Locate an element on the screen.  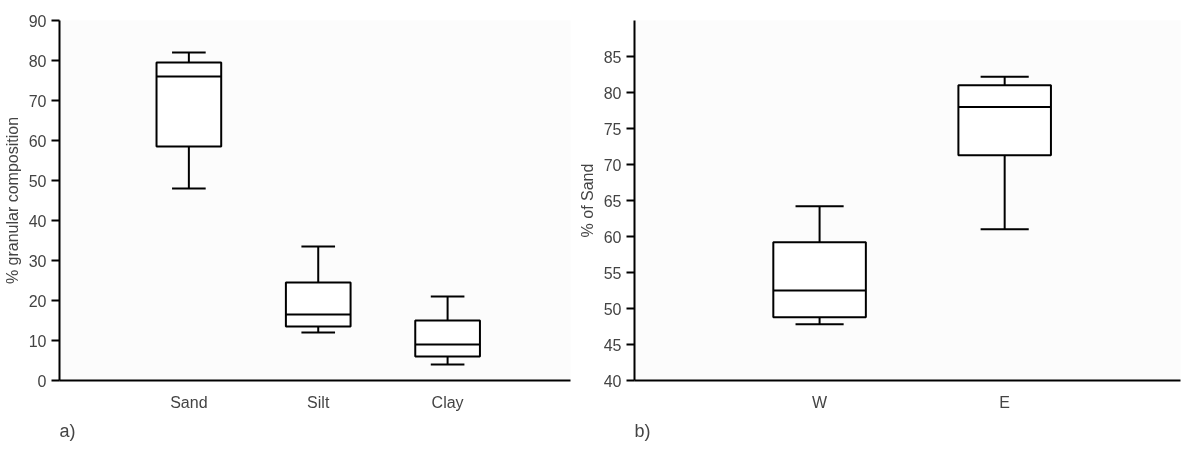
y-tick-label: 45 is located at coordinates (612, 345).